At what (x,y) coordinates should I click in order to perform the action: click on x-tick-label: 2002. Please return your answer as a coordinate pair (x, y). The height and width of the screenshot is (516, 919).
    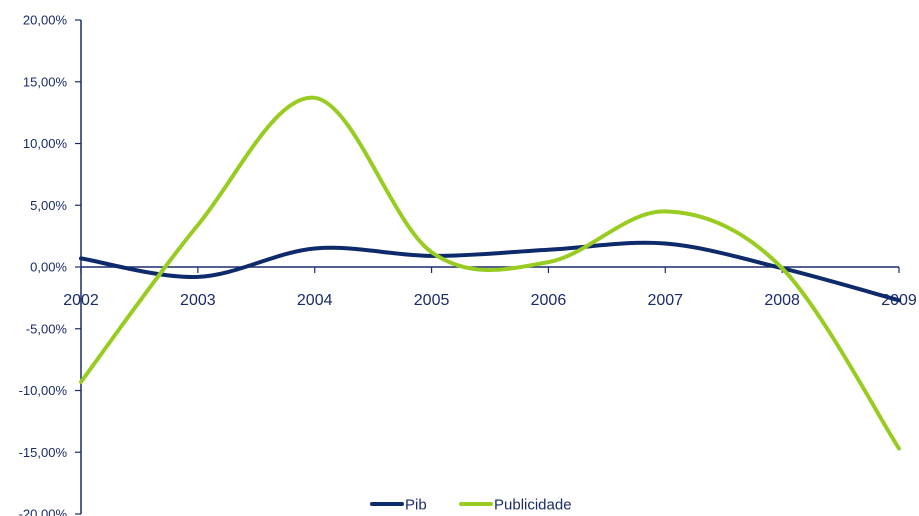
    Looking at the image, I should click on (81, 300).